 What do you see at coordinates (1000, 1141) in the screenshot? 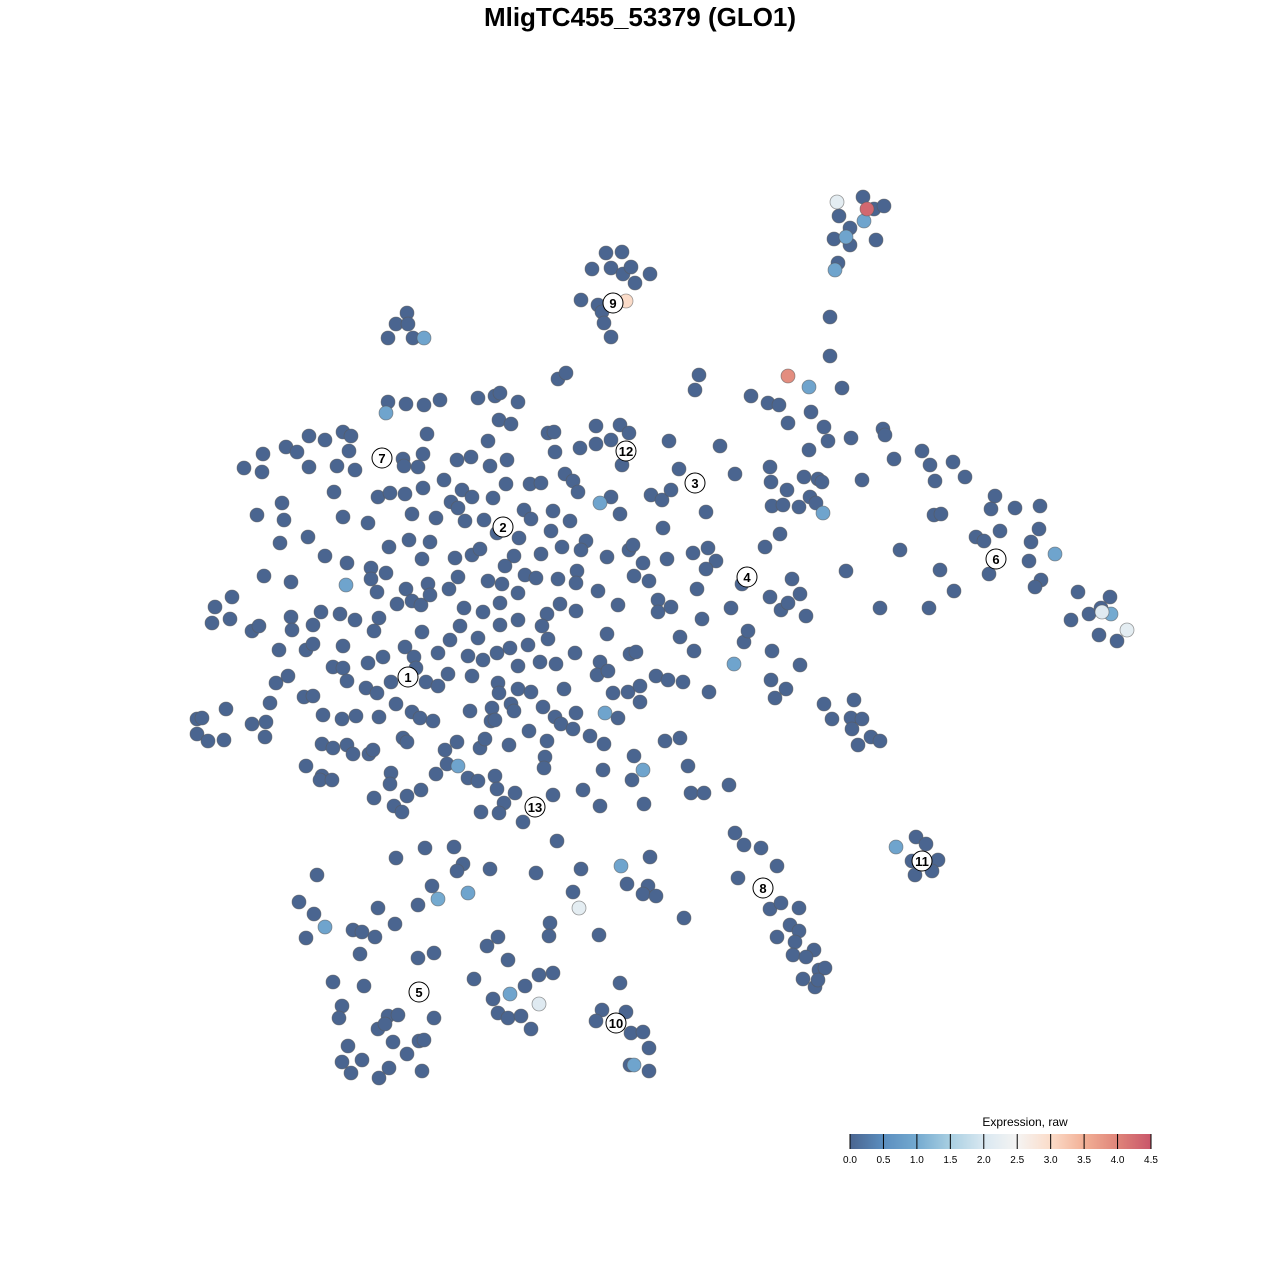
I see `legend-colorbar` at bounding box center [1000, 1141].